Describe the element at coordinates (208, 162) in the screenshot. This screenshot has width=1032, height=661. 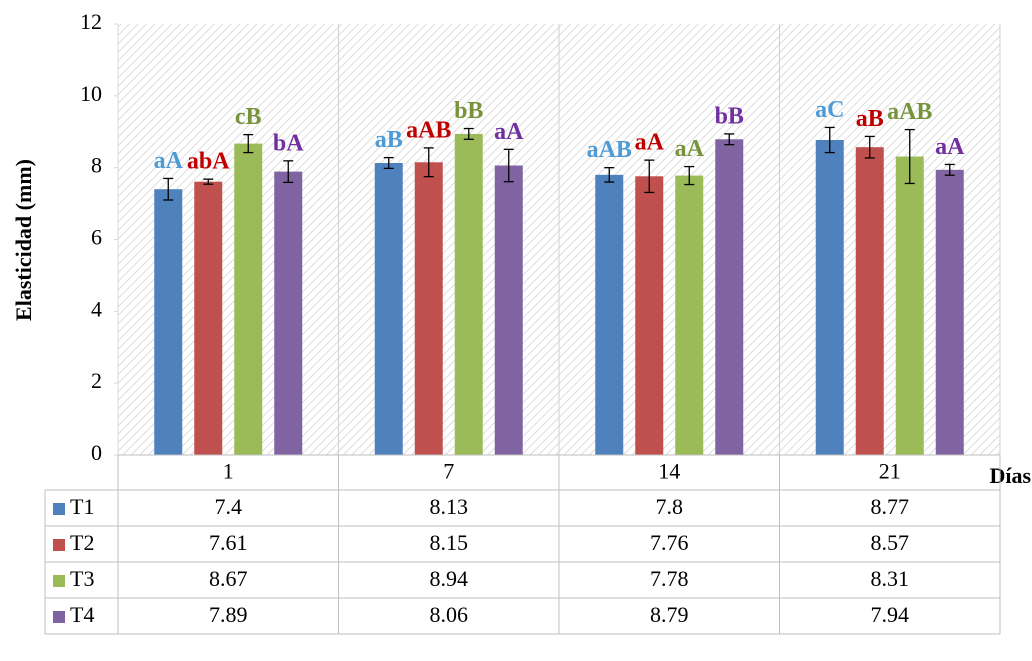
I see `annotation: abA` at that location.